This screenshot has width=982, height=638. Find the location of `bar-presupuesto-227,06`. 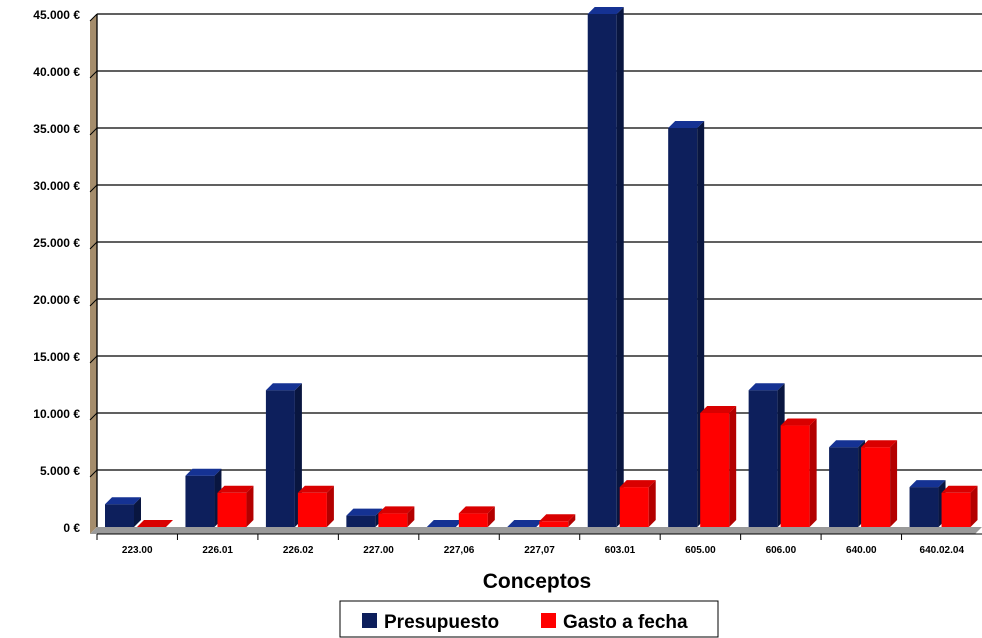

bar-presupuesto-227,06 is located at coordinates (444, 523).